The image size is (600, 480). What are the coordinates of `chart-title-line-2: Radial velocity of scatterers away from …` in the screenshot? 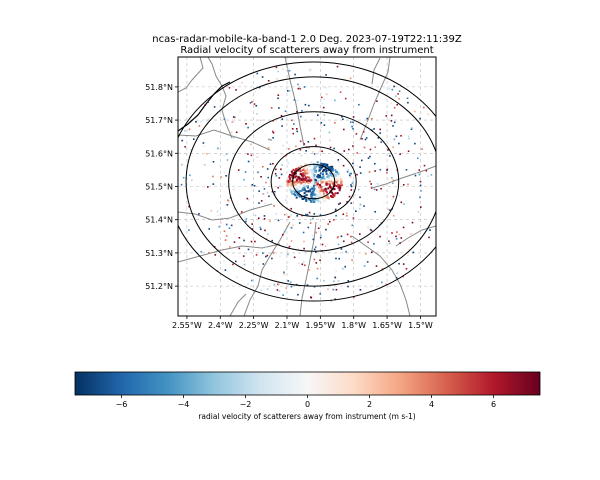 It's located at (306, 50).